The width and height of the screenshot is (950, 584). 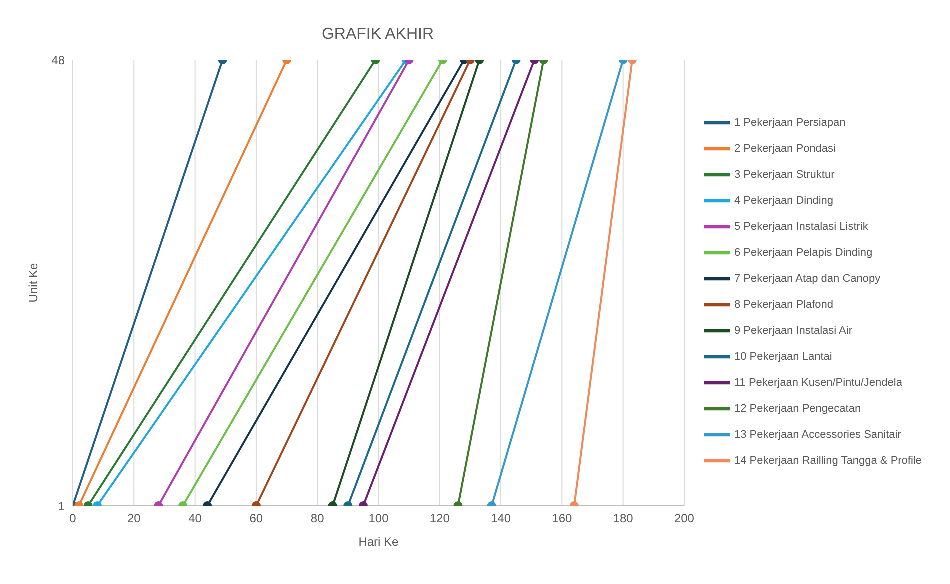 I want to click on legend-label: 10 Pekerjaan Lantai, so click(x=783, y=356).